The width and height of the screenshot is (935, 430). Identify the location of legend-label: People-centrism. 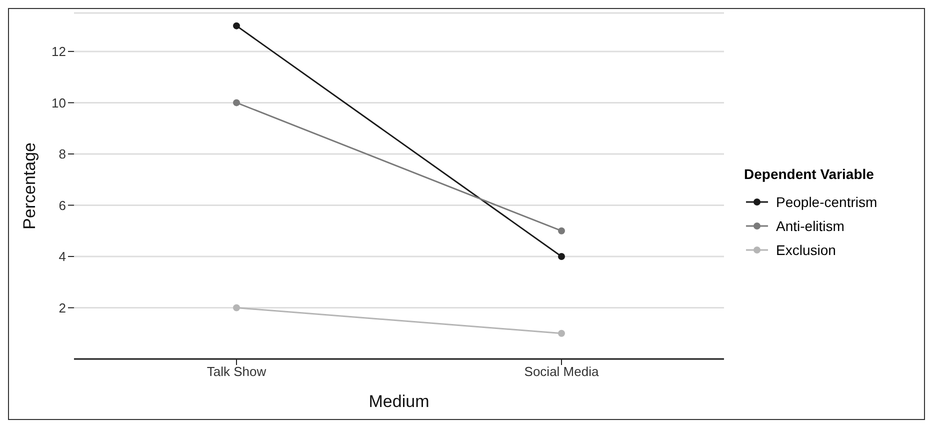
(827, 202).